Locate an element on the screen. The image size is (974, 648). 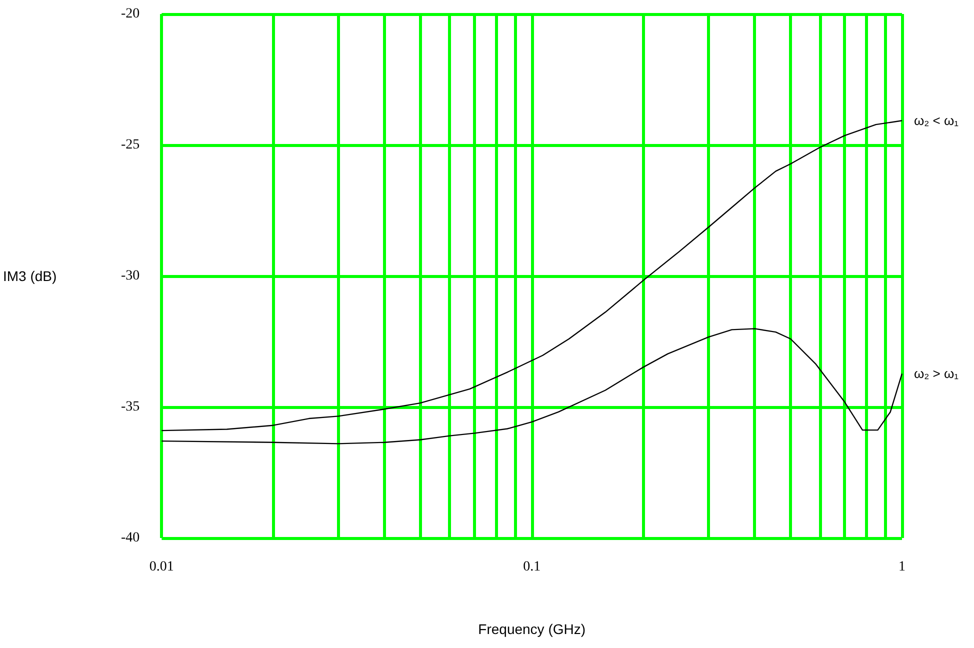
x-tick-label: 0.01 is located at coordinates (161, 567).